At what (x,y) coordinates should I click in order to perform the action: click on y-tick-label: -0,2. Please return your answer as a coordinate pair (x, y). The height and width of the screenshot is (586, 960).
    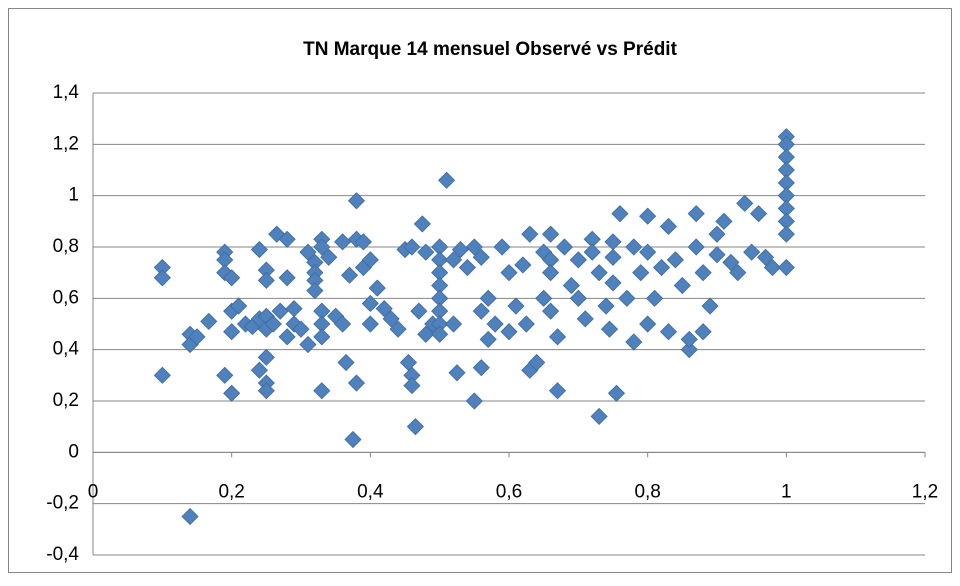
    Looking at the image, I should click on (62, 503).